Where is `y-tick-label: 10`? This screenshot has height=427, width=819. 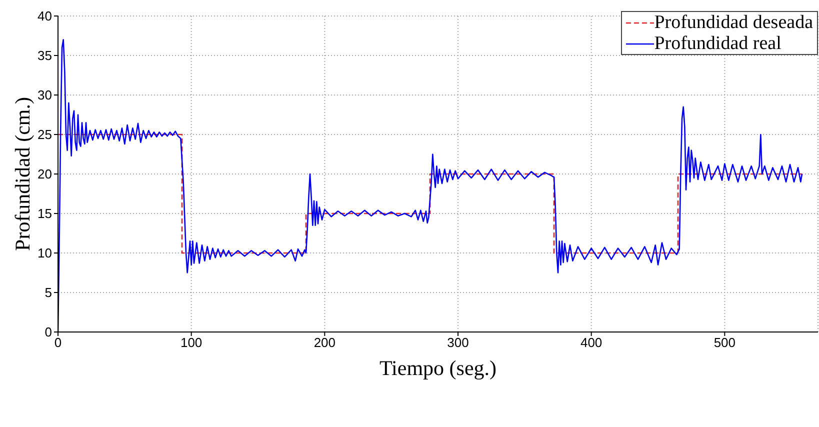
y-tick-label: 10 is located at coordinates (45, 253).